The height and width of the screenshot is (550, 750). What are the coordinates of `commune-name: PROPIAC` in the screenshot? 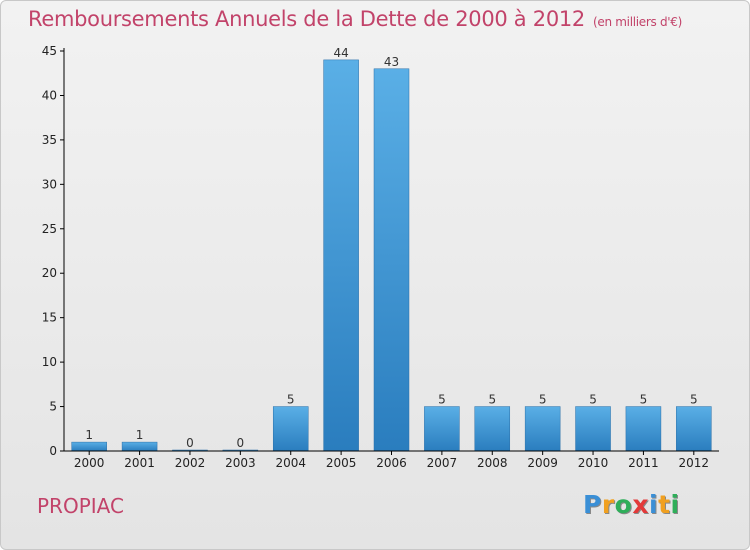 It's located at (80, 506).